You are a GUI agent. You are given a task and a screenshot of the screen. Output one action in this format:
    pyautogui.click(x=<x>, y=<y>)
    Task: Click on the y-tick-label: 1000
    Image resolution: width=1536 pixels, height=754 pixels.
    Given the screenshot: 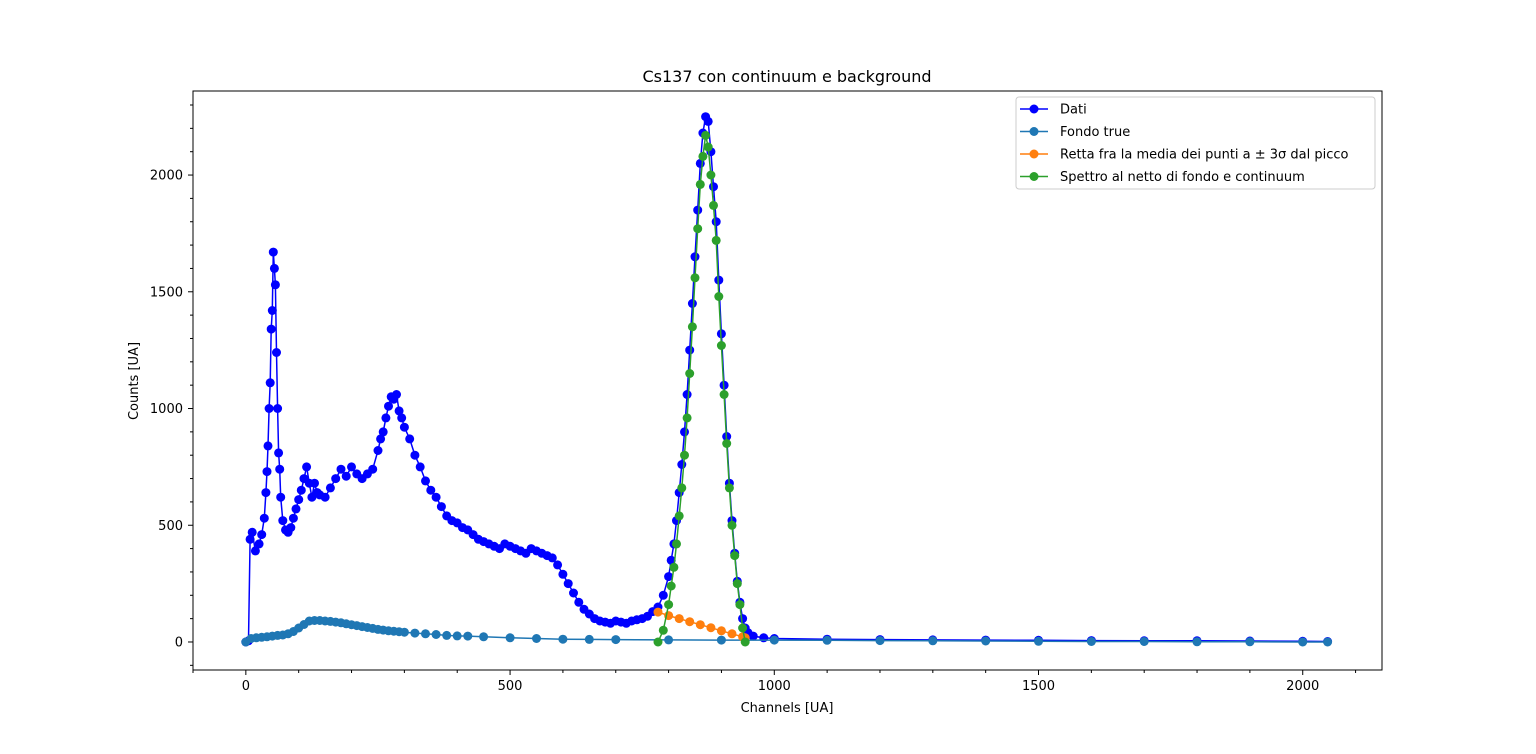 What is the action you would take?
    pyautogui.click(x=166, y=409)
    